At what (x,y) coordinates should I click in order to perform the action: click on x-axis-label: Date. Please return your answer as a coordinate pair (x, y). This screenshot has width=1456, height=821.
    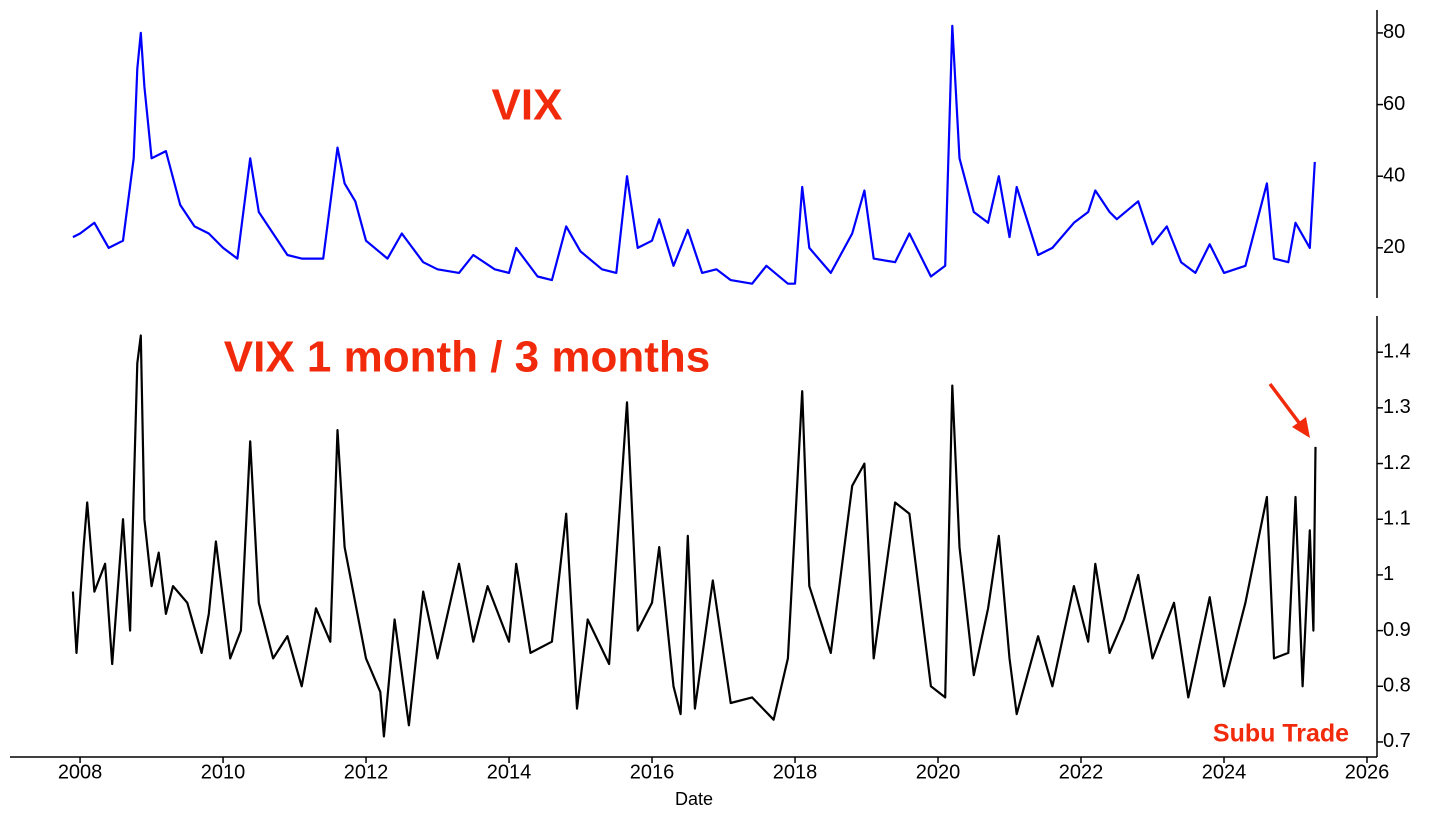
    Looking at the image, I should click on (694, 799).